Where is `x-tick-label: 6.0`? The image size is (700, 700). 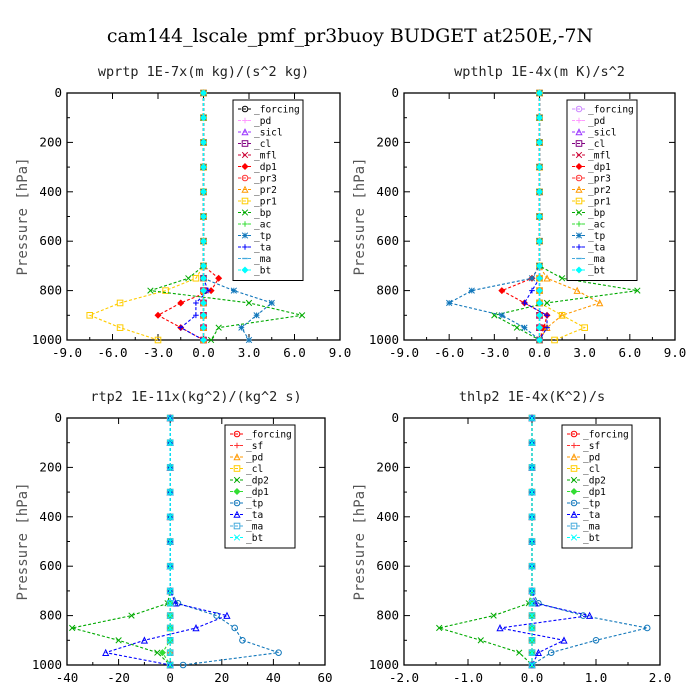 x-tick-label: 6.0 is located at coordinates (294, 352).